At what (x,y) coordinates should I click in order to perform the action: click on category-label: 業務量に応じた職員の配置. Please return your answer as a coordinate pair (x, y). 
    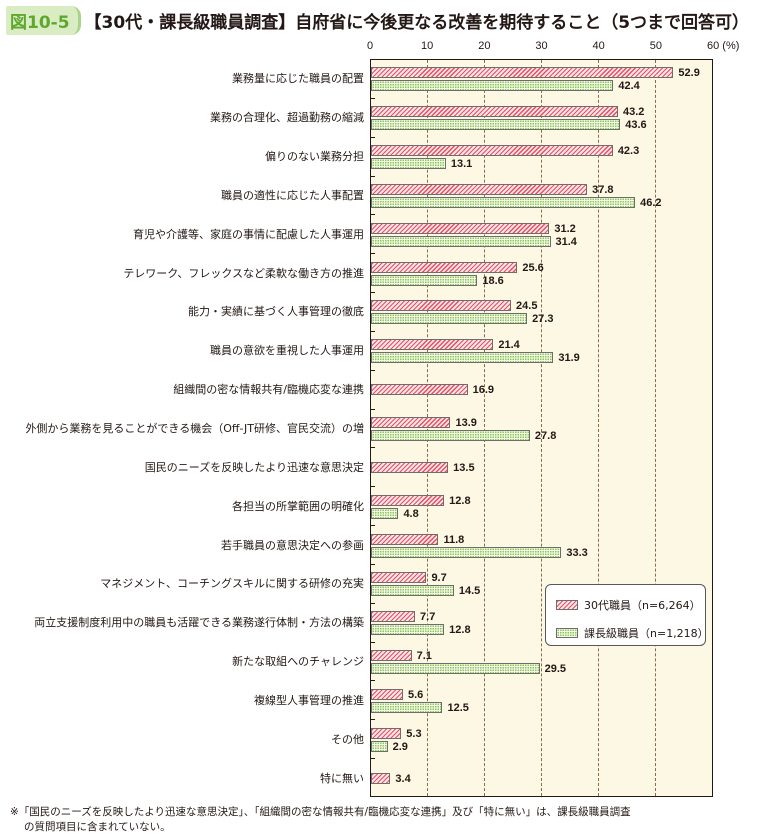
    Looking at the image, I should click on (298, 79).